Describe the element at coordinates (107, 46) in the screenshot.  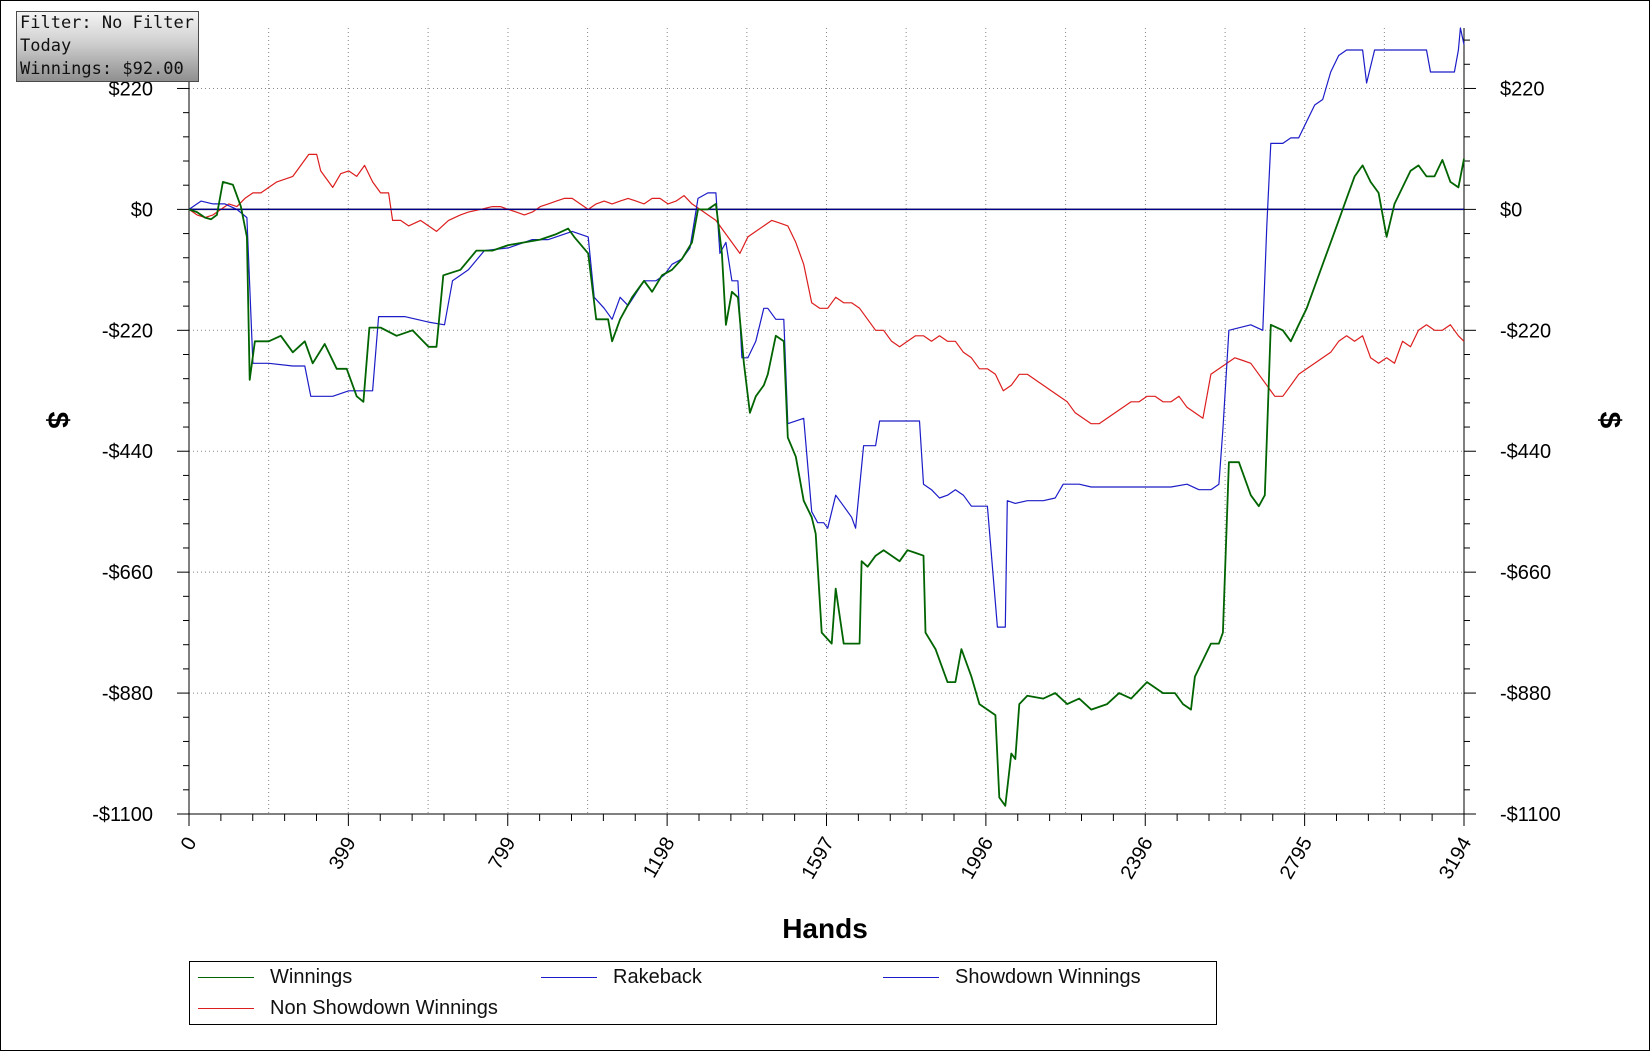
I see `filter-info-box: Filter: No Filter Today Winnings: $92.00` at that location.